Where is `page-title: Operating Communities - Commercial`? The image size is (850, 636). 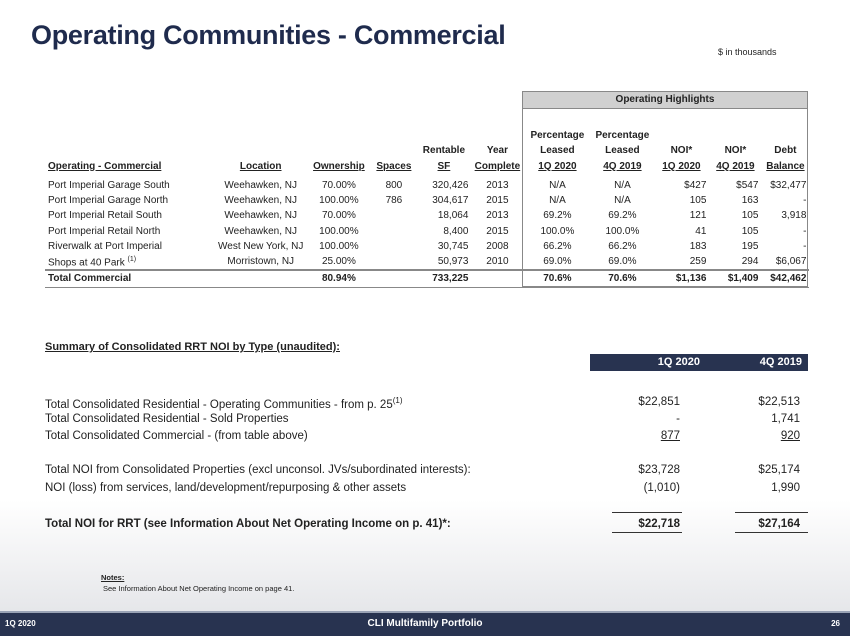 page-title: Operating Communities - Commercial is located at coordinates (268, 35).